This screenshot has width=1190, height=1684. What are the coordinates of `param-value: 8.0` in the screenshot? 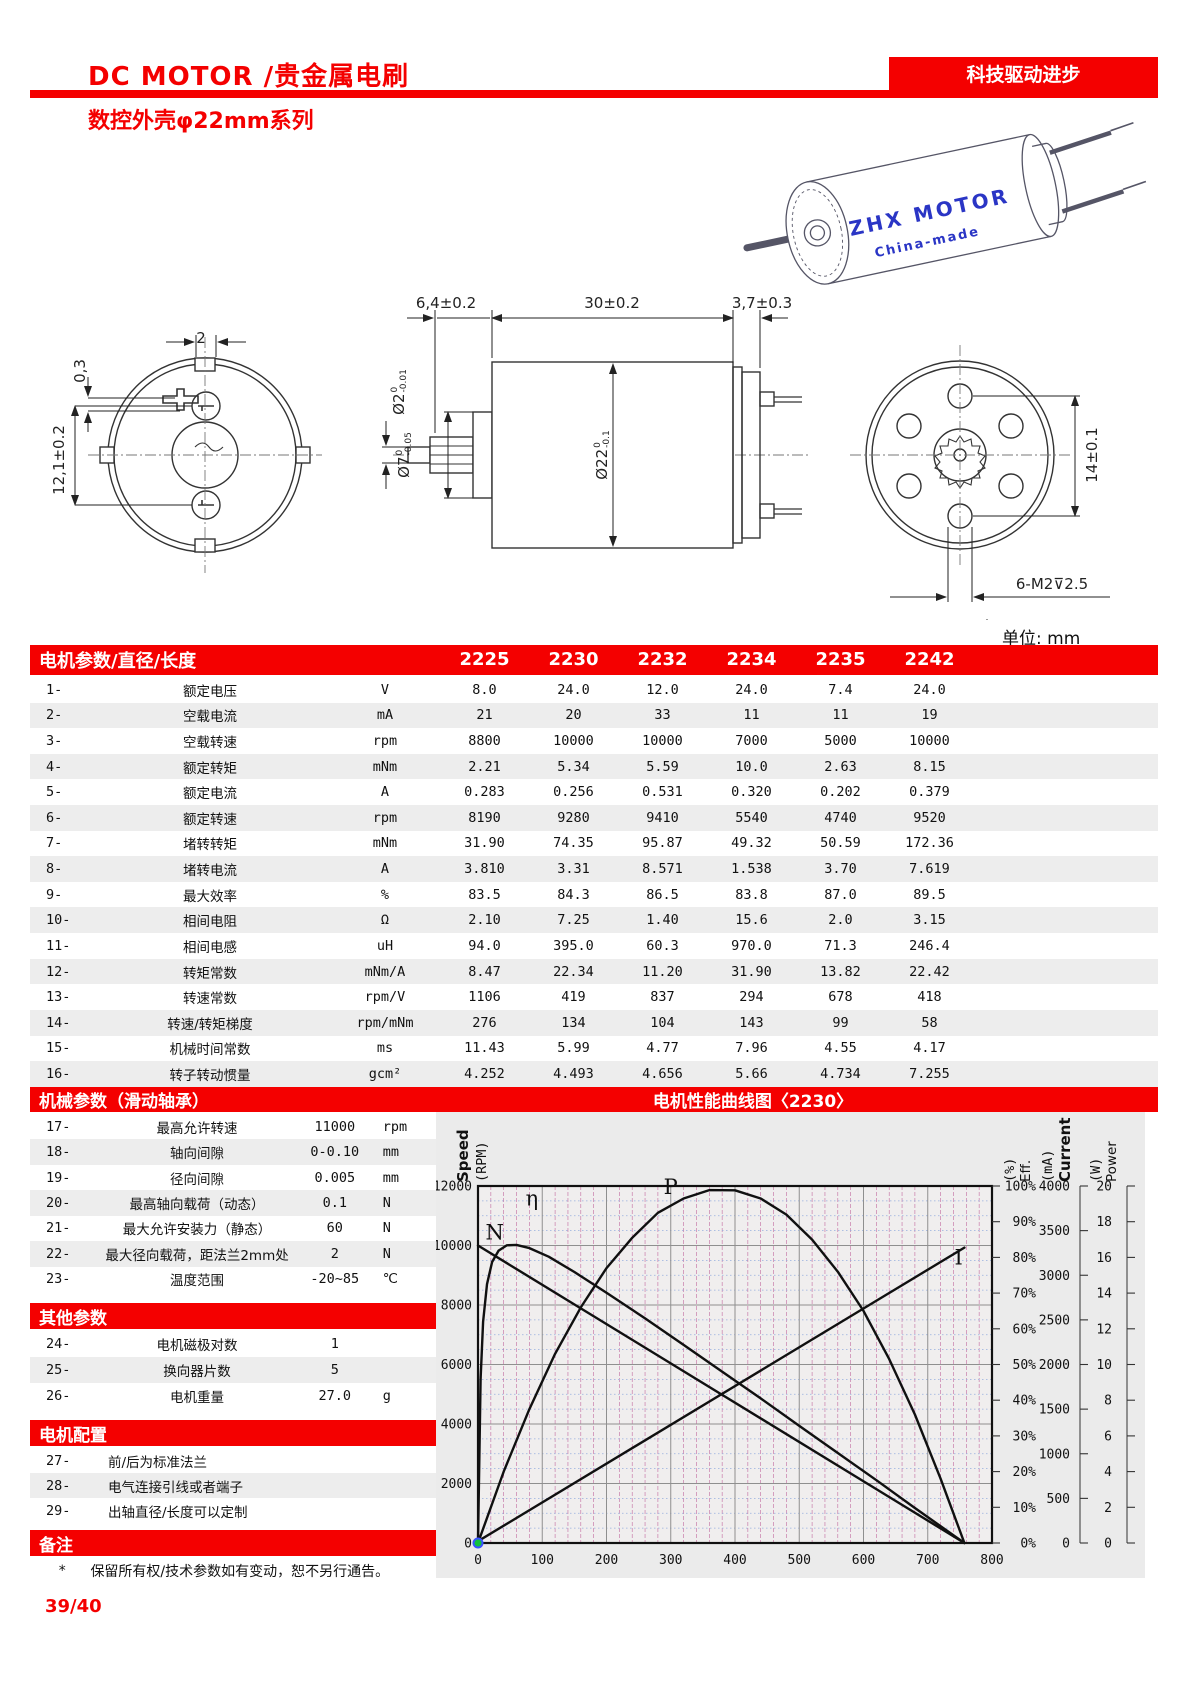 It's located at (484, 689).